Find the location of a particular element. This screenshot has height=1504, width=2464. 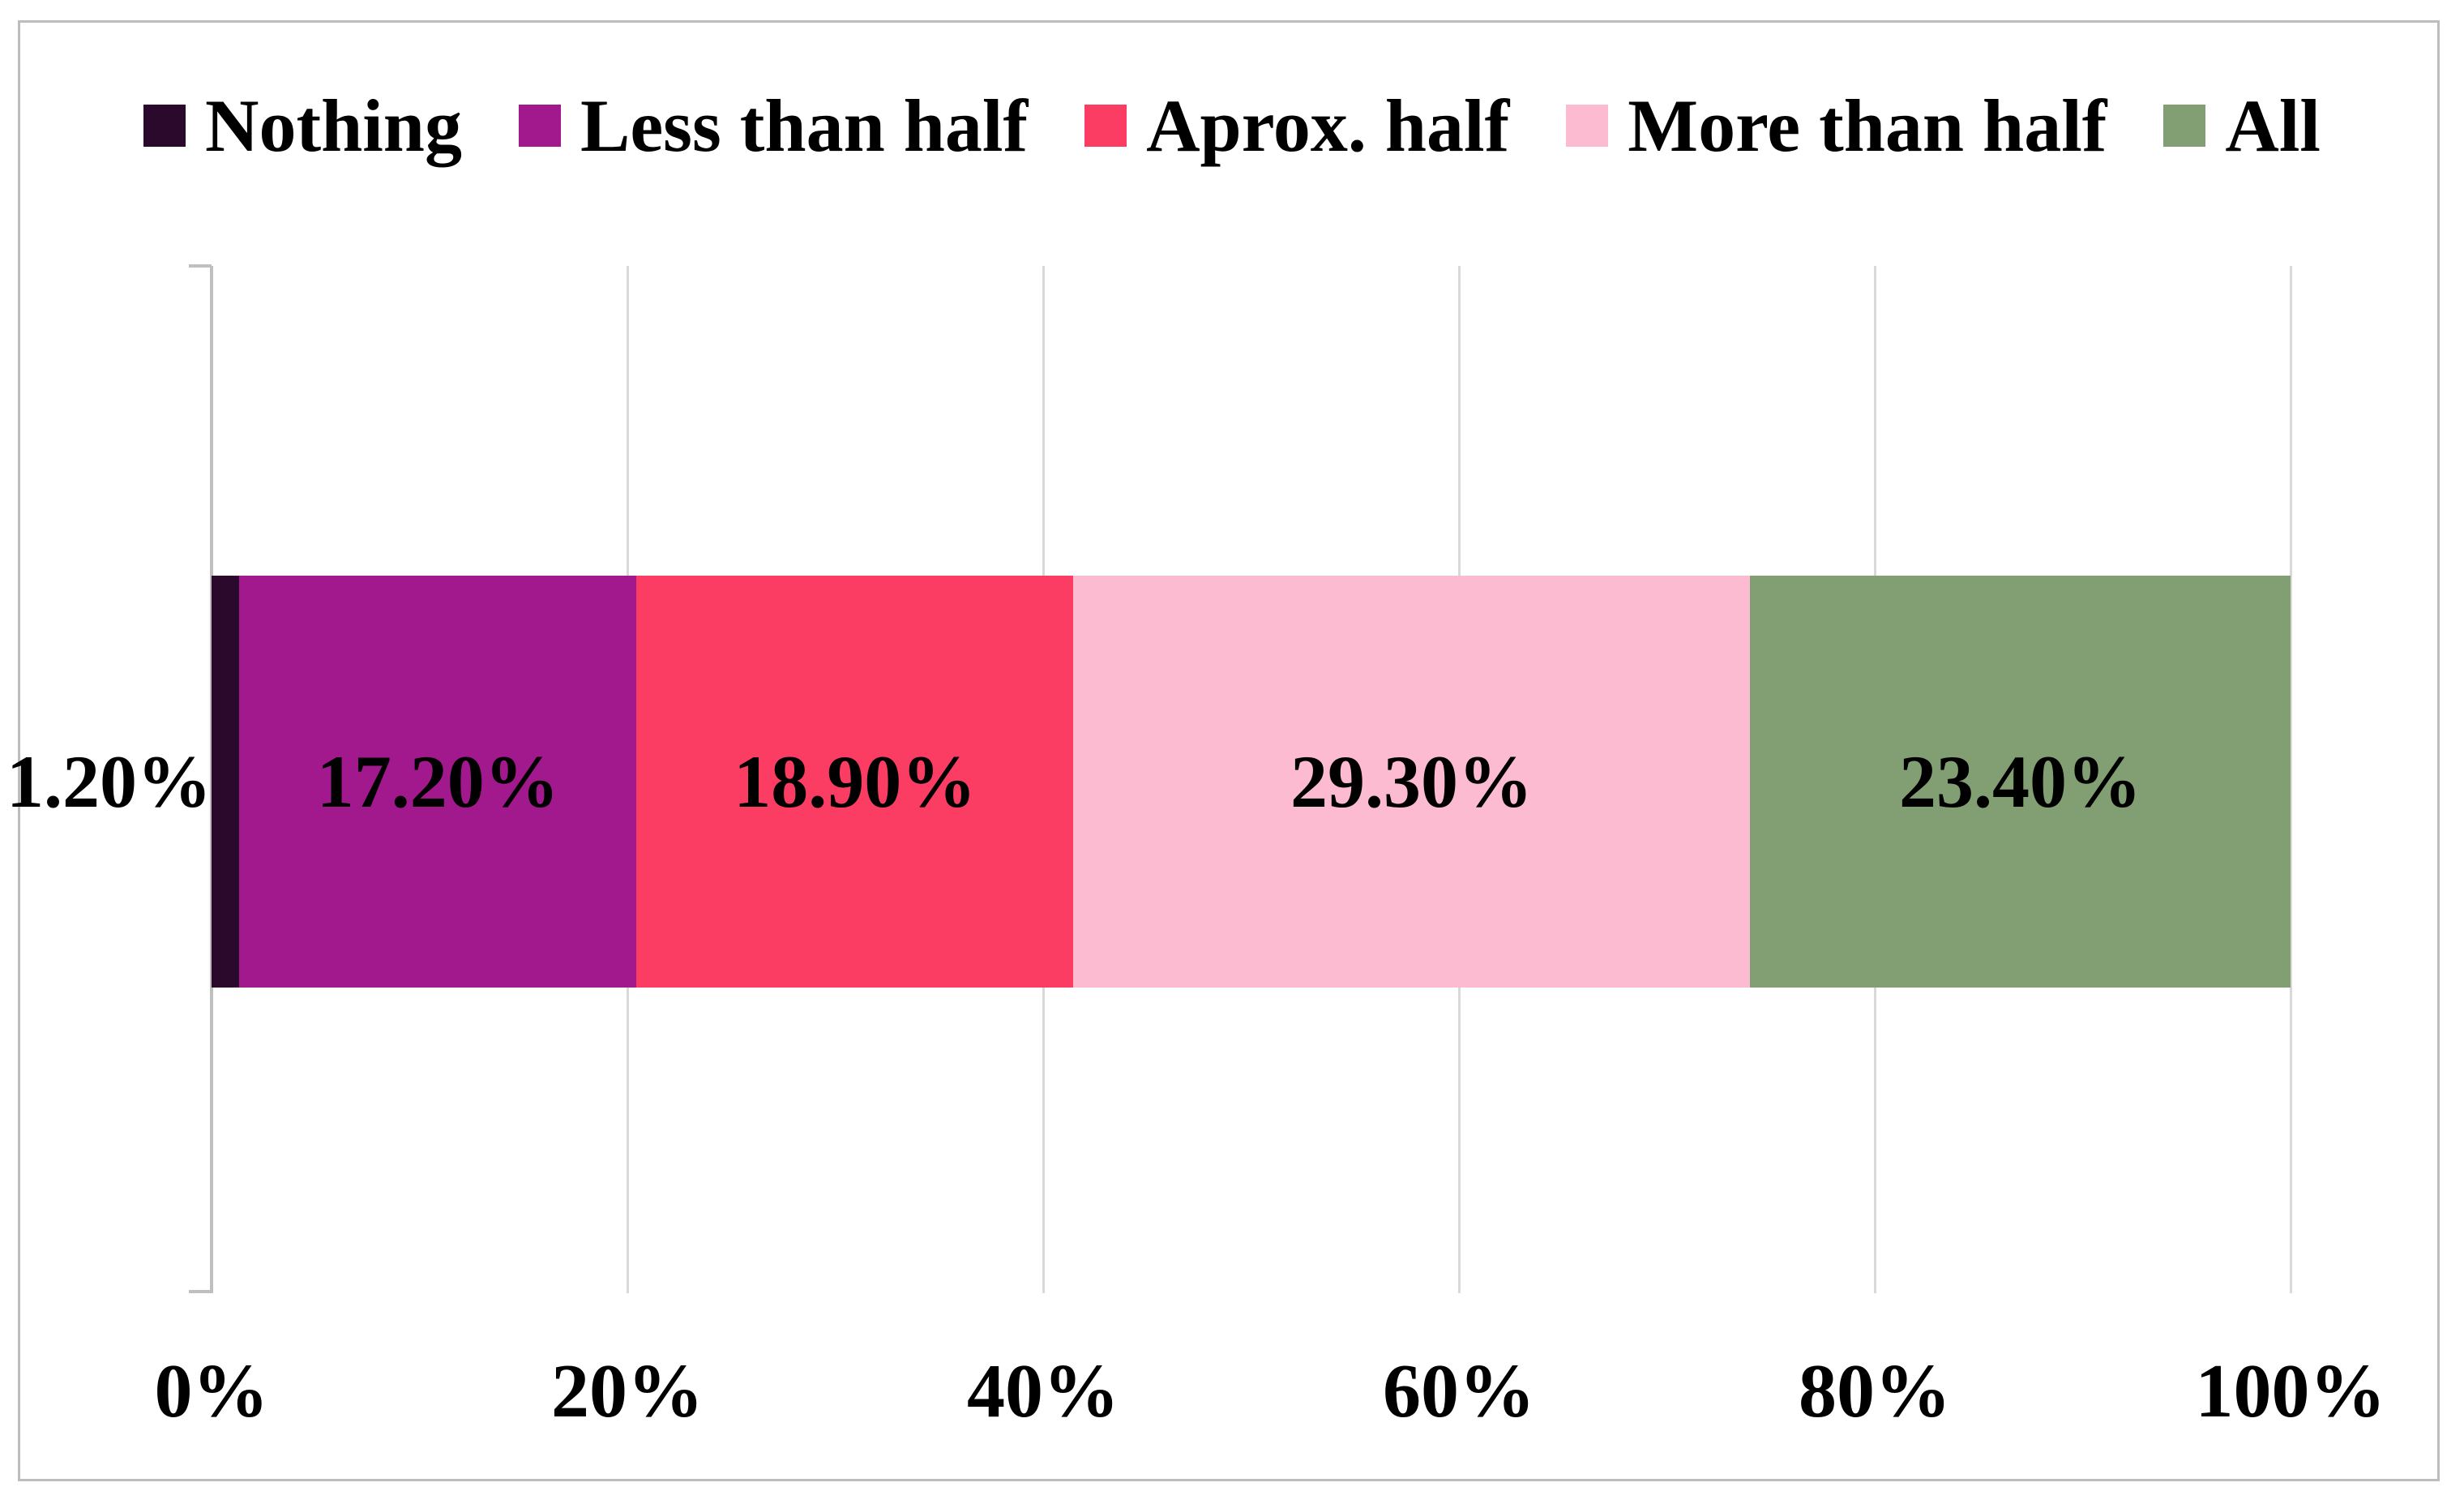

legend-label: Nothing is located at coordinates (333, 125).